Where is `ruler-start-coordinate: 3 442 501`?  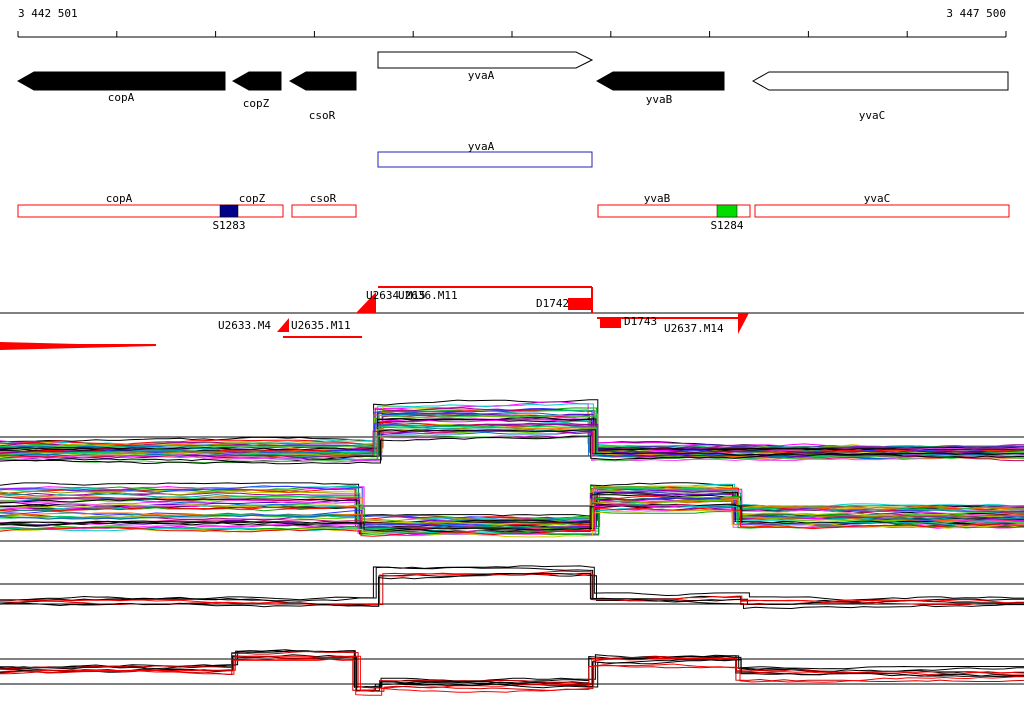
ruler-start-coordinate: 3 442 501 is located at coordinates (48, 13).